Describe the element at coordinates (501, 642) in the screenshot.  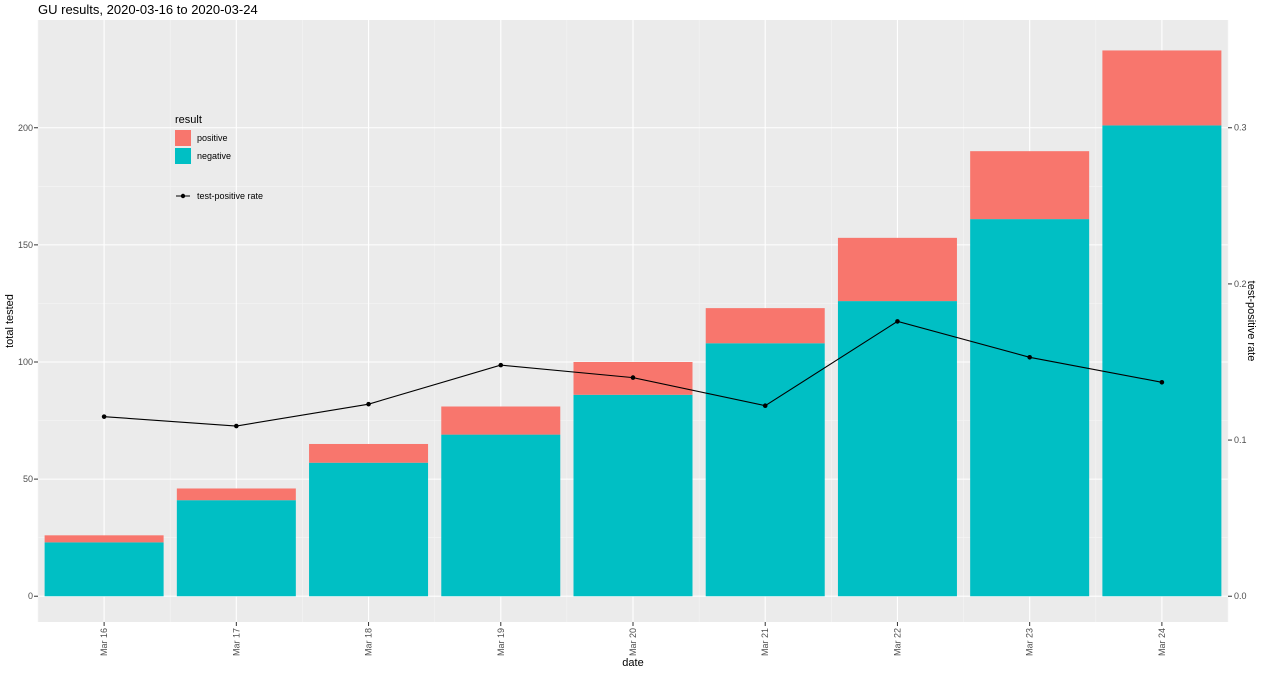
I see `x-tick-label: Mar 19` at that location.